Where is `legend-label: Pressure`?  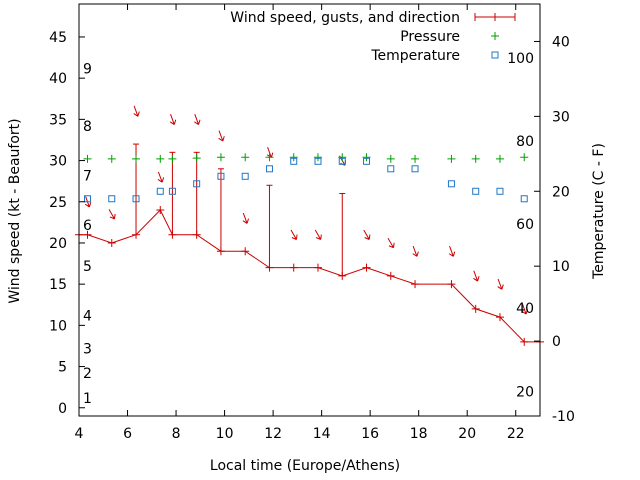
legend-label: Pressure is located at coordinates (430, 37).